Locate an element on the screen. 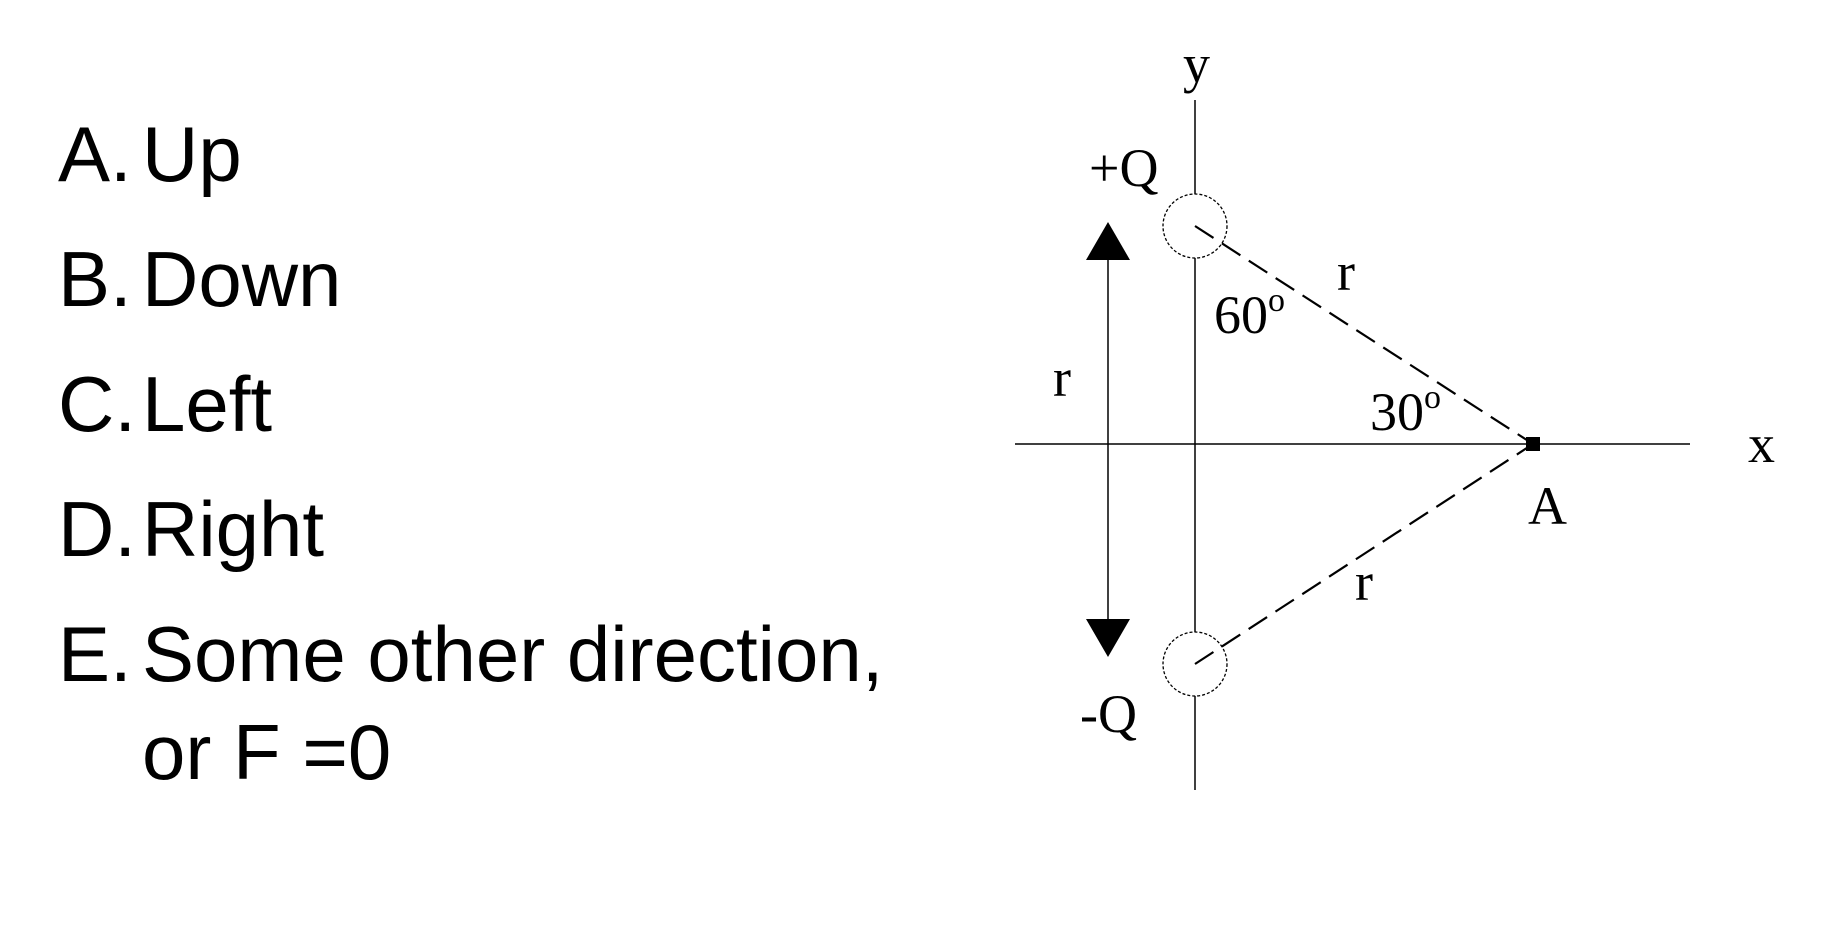  choice-a-letter: A. is located at coordinates (95, 154).